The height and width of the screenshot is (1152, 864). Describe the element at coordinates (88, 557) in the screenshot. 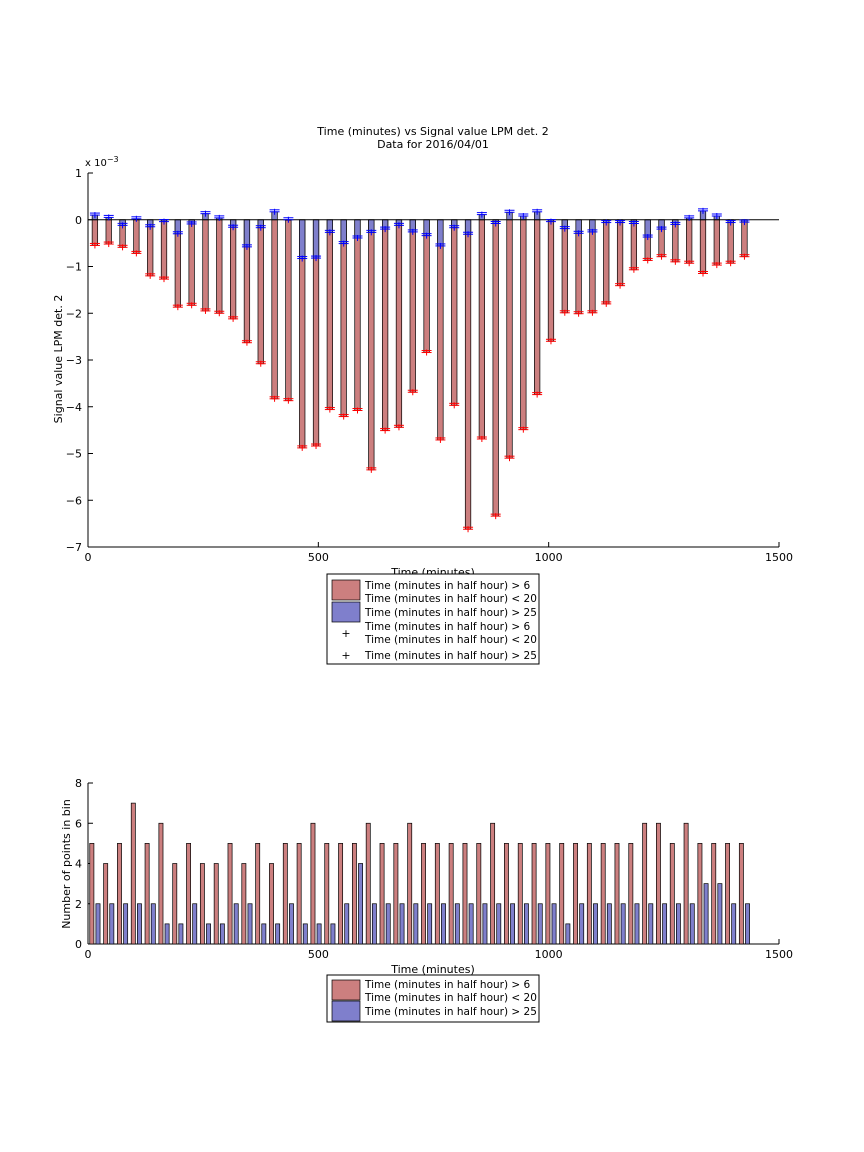

I see `x-tick-label: 0` at that location.